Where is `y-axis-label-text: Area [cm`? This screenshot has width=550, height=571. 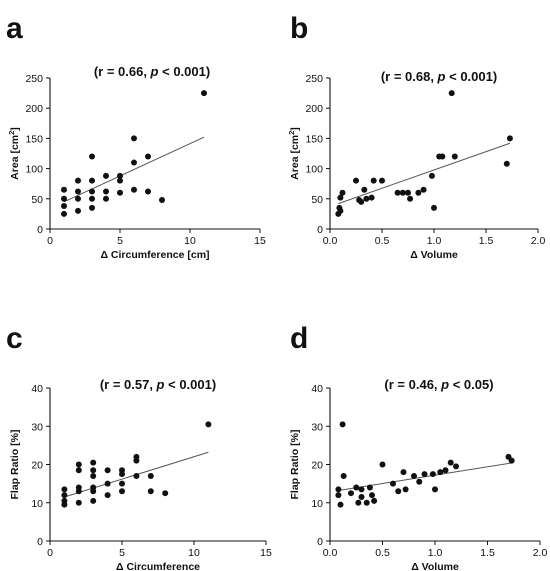 y-axis-label-text: Area [cm is located at coordinates (15, 157).